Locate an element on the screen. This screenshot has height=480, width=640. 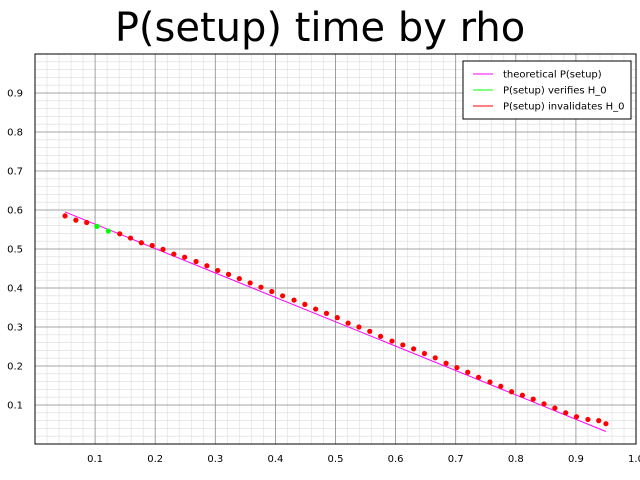
y-tick-label: 0.5 is located at coordinates (15, 250).